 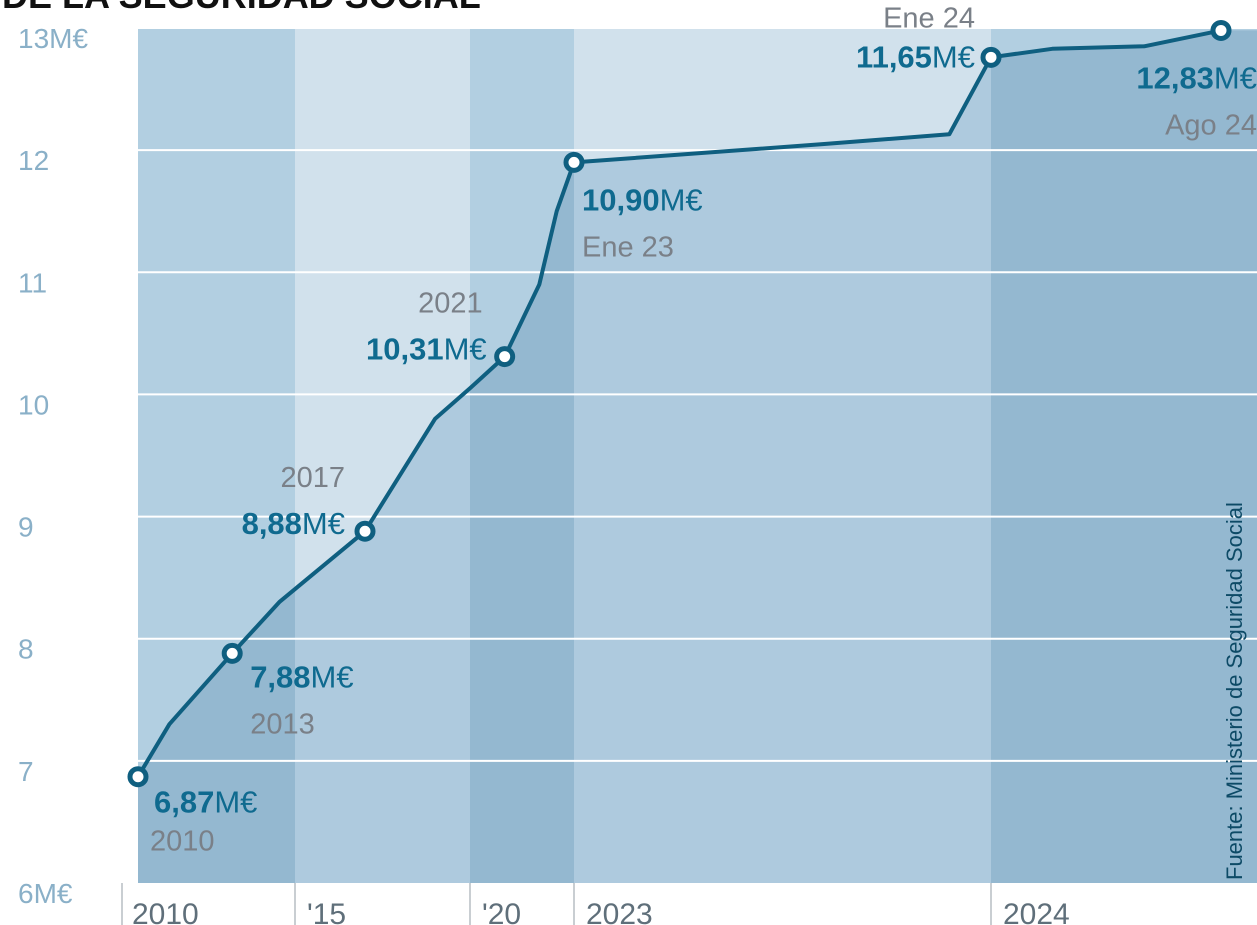 I want to click on y-tick-label: 13M€, so click(x=53, y=38).